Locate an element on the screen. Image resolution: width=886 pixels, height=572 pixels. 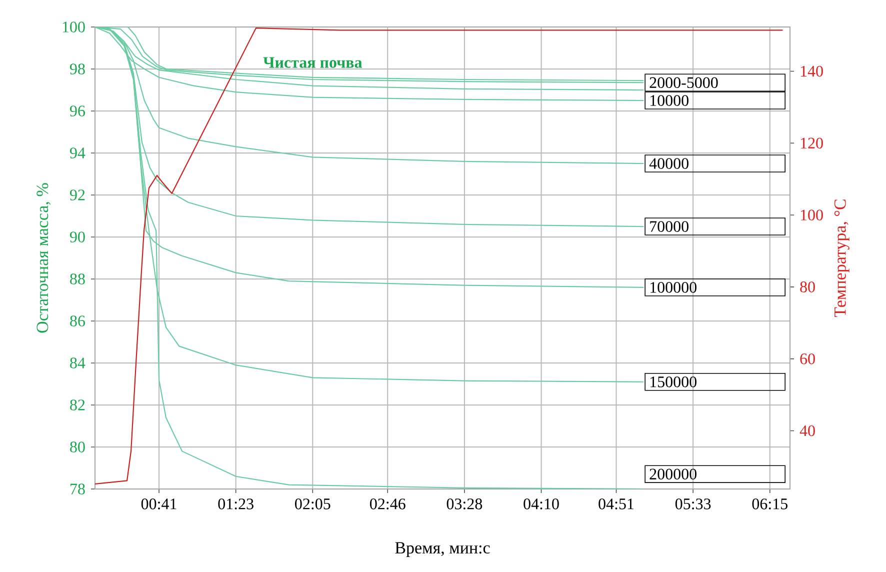
series-label: Чистая почва is located at coordinates (312, 62).